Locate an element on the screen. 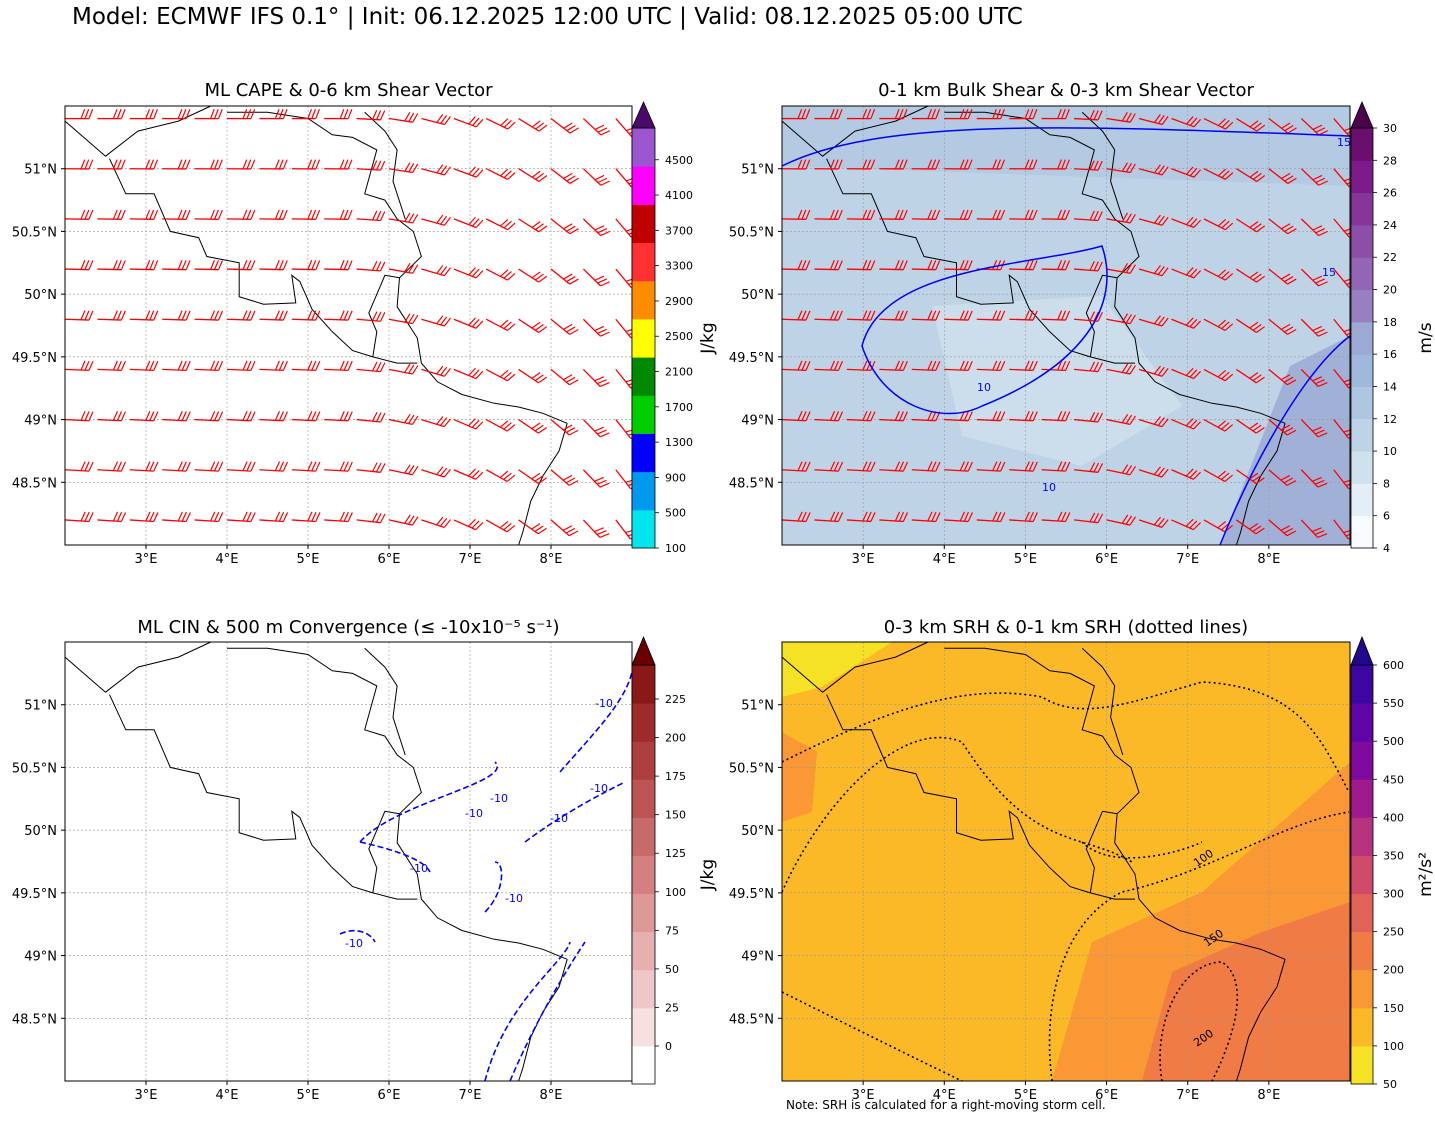 The height and width of the screenshot is (1121, 1435). contour-label: 10 is located at coordinates (984, 387).